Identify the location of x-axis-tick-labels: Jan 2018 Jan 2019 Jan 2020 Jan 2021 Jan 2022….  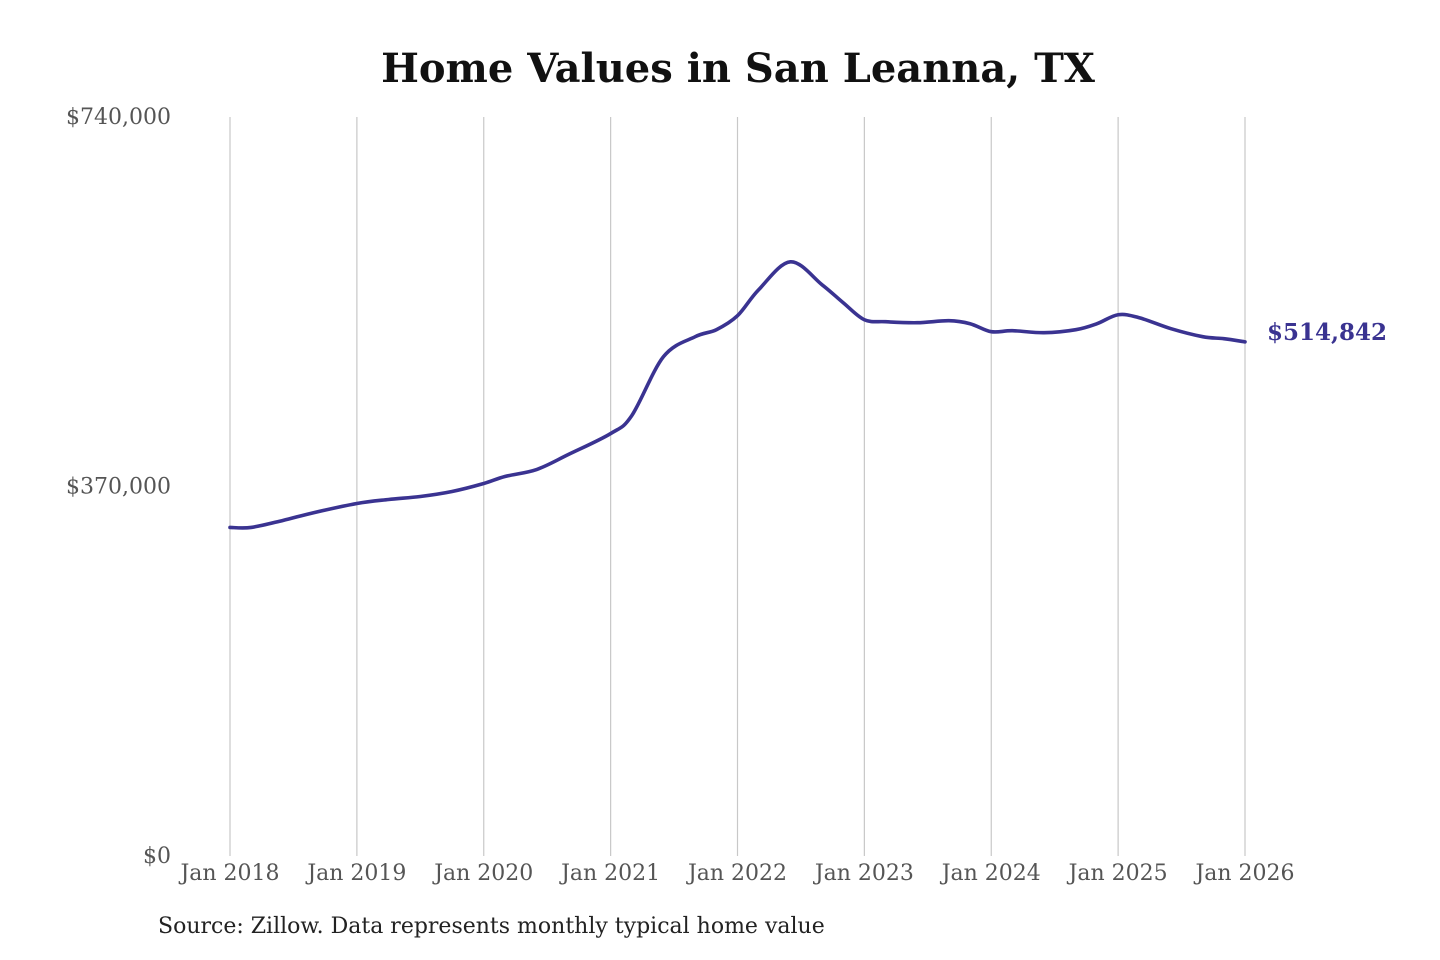
(736, 873).